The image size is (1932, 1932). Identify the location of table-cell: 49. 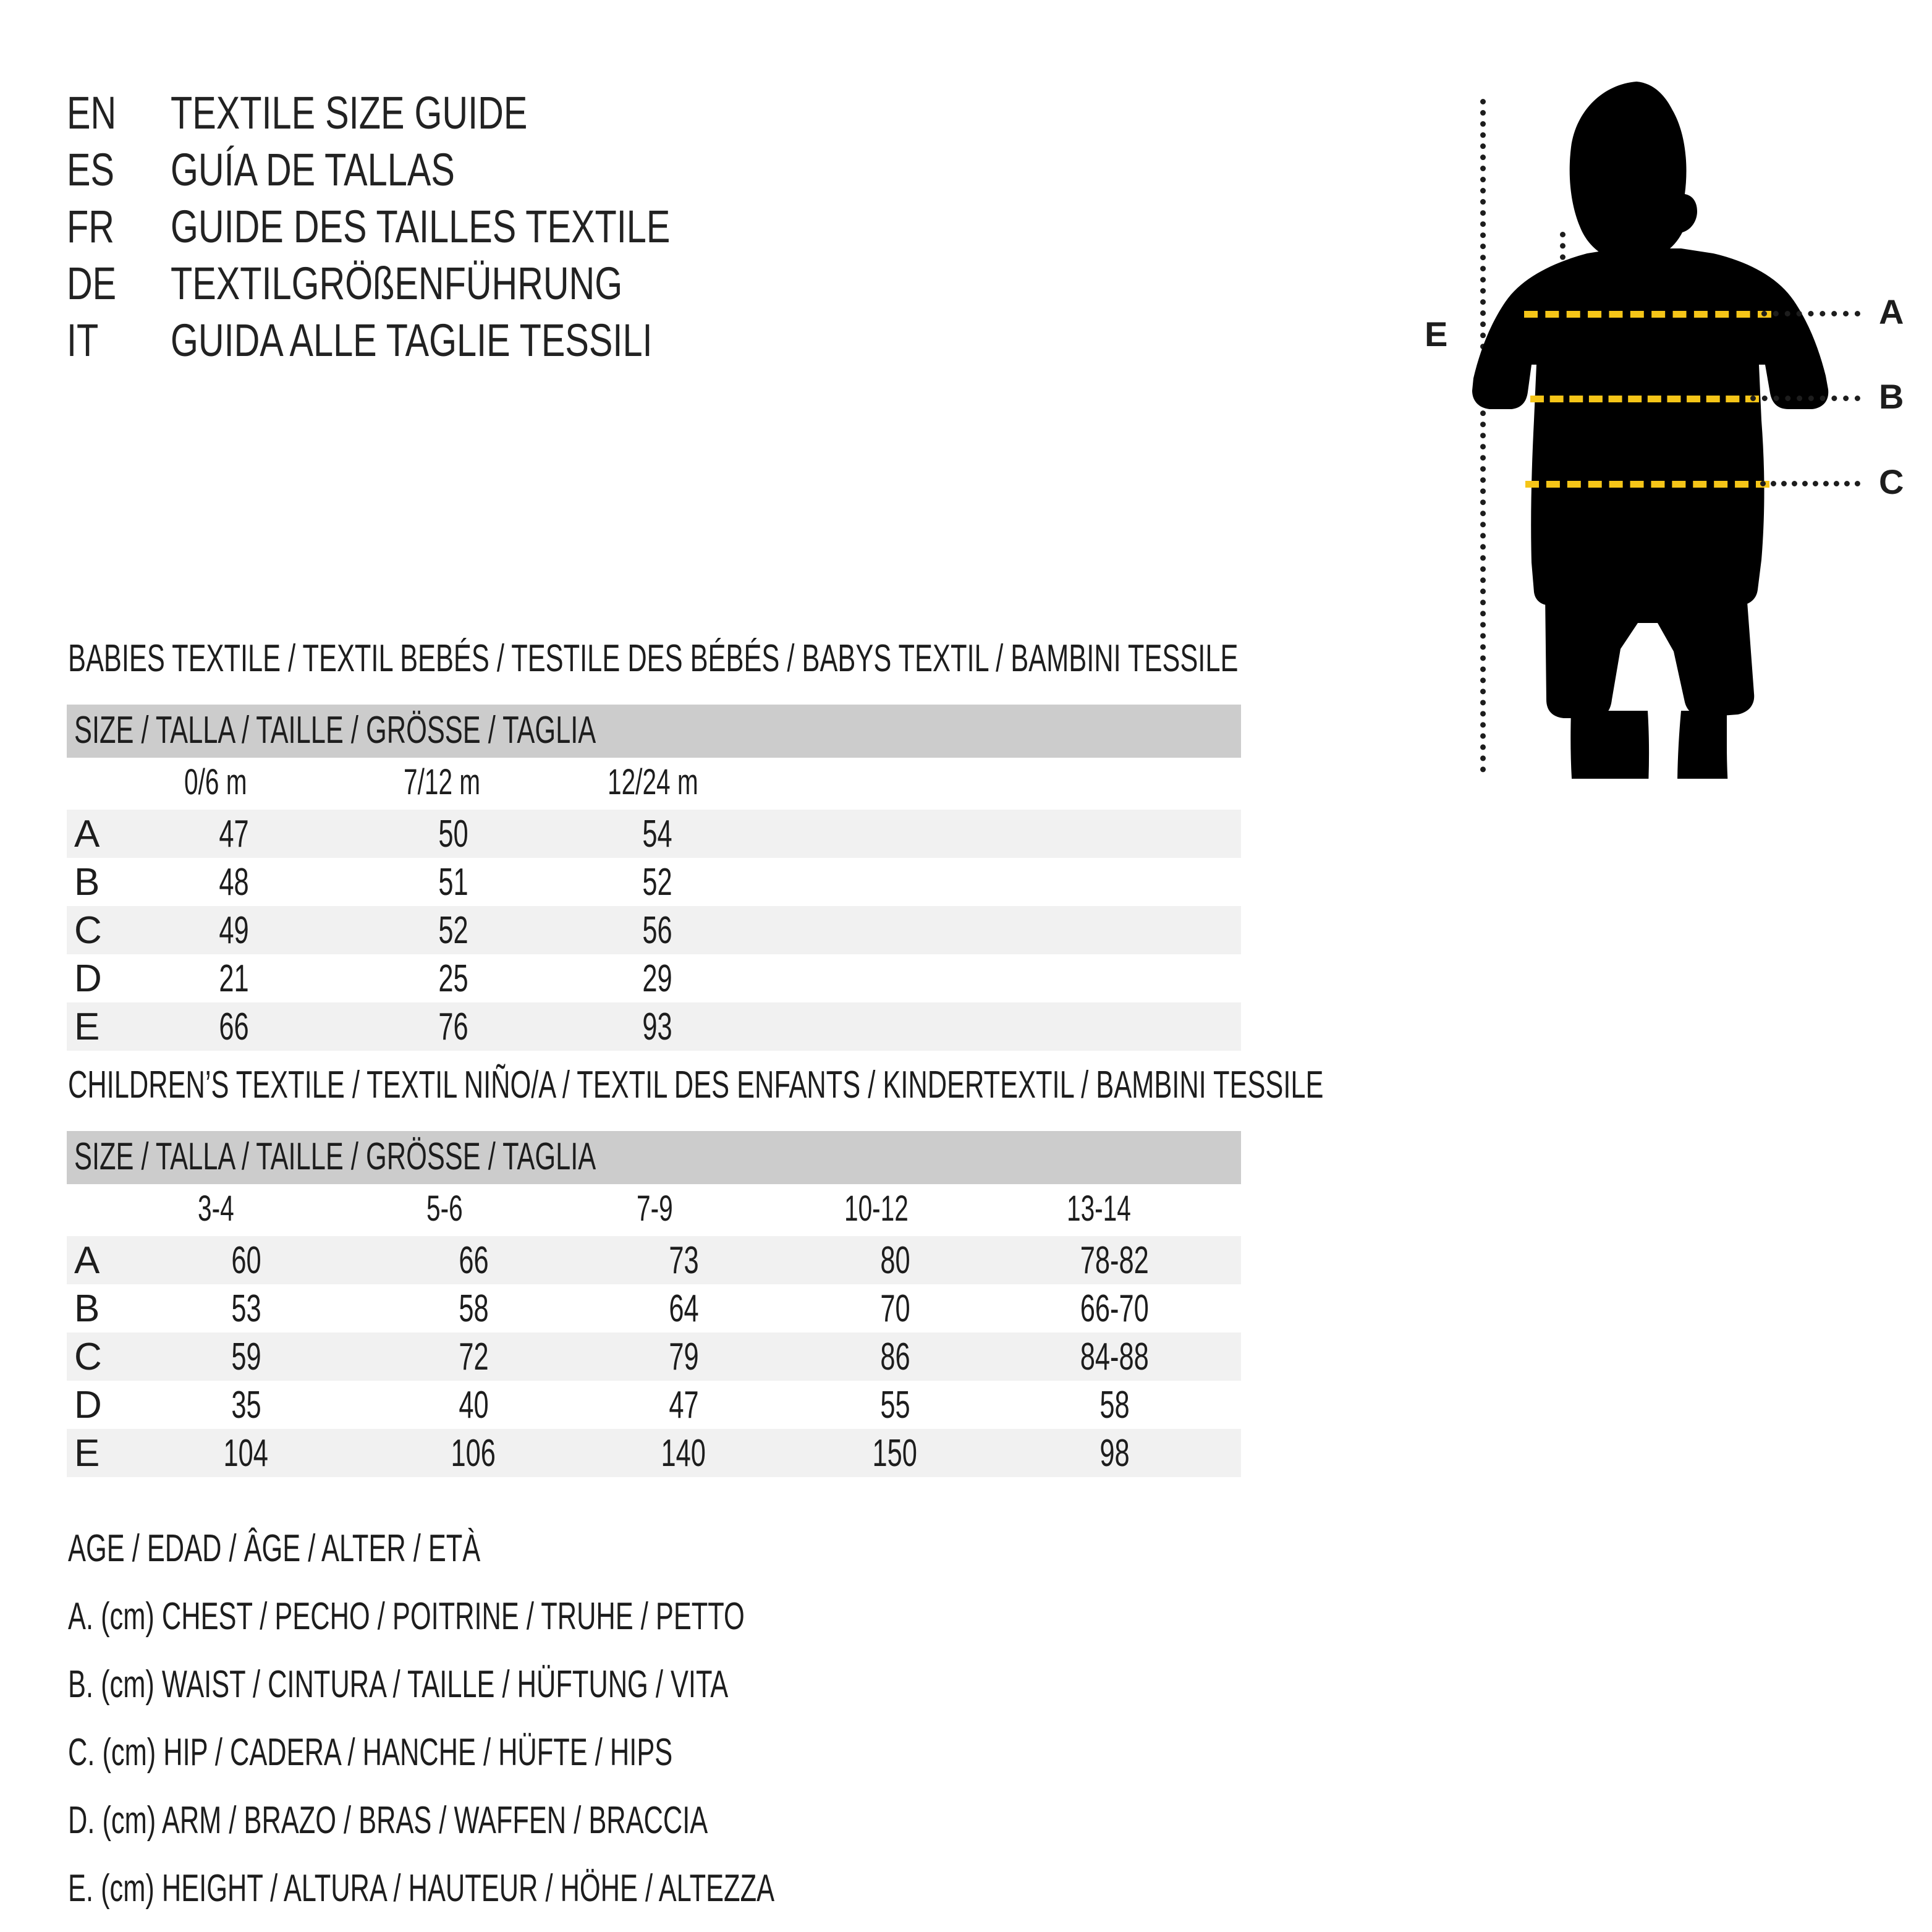
(233, 930).